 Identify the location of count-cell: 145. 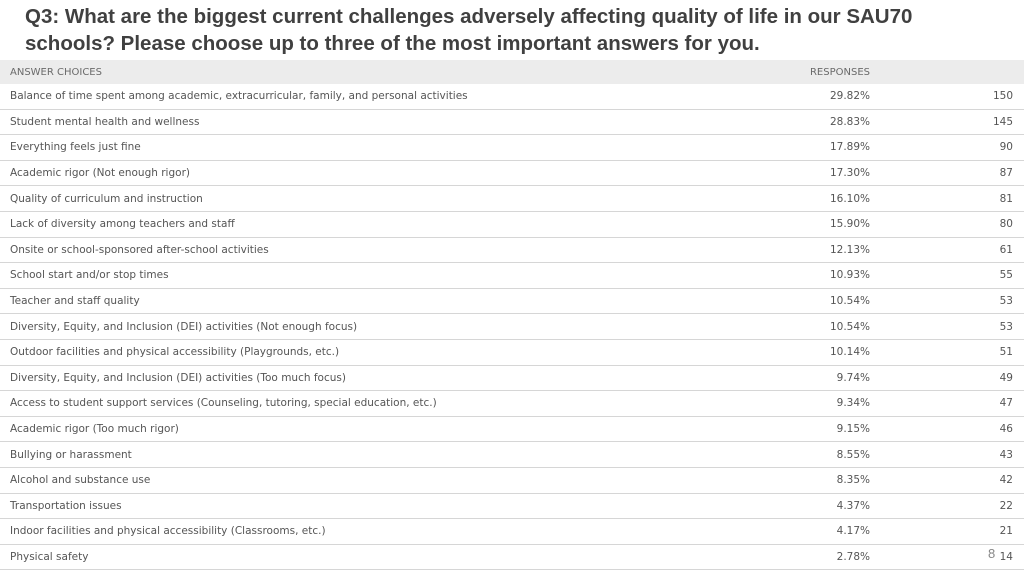
(988, 122).